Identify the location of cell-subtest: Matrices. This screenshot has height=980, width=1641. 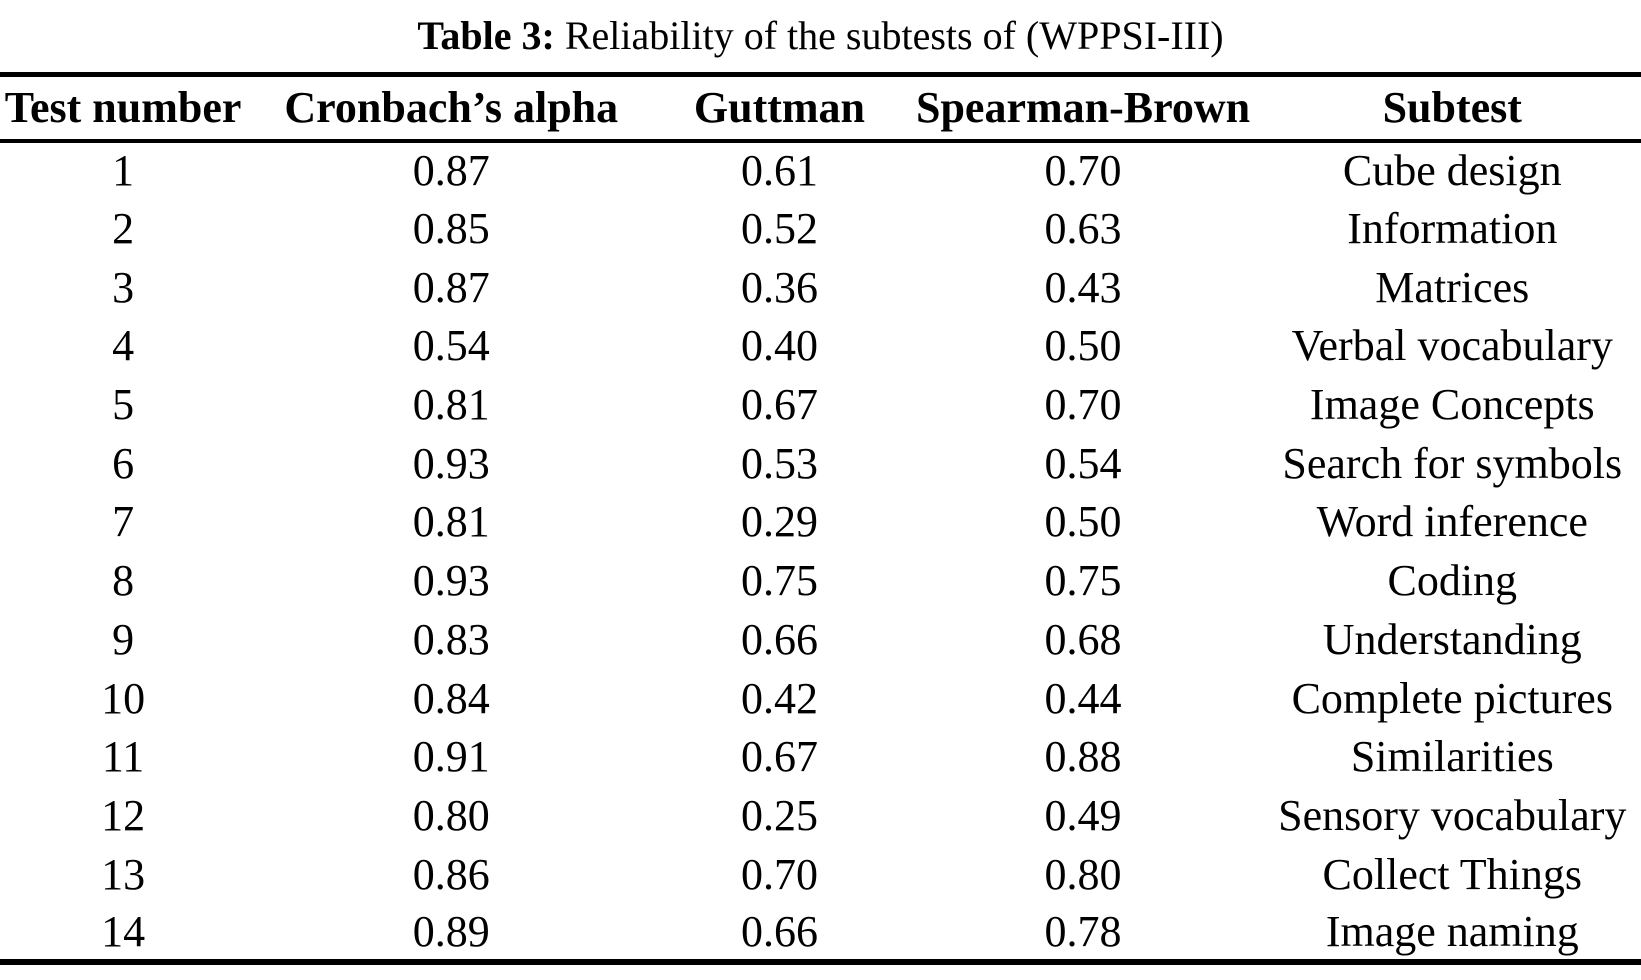
(1452, 287).